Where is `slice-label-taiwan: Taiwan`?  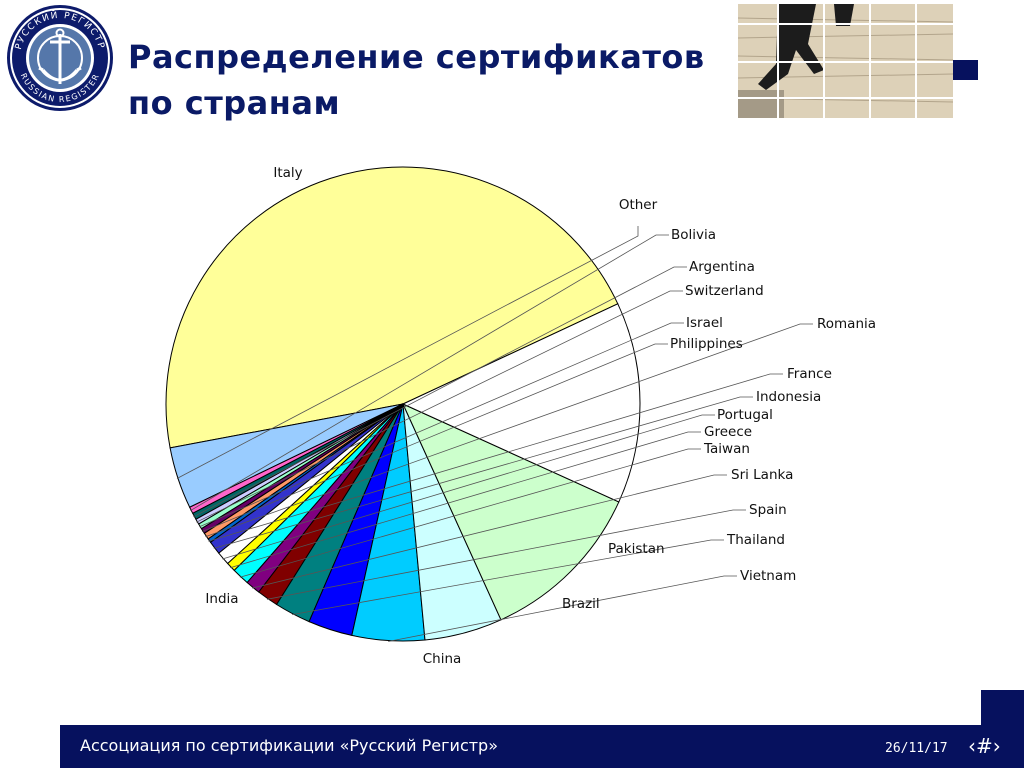 slice-label-taiwan: Taiwan is located at coordinates (726, 449).